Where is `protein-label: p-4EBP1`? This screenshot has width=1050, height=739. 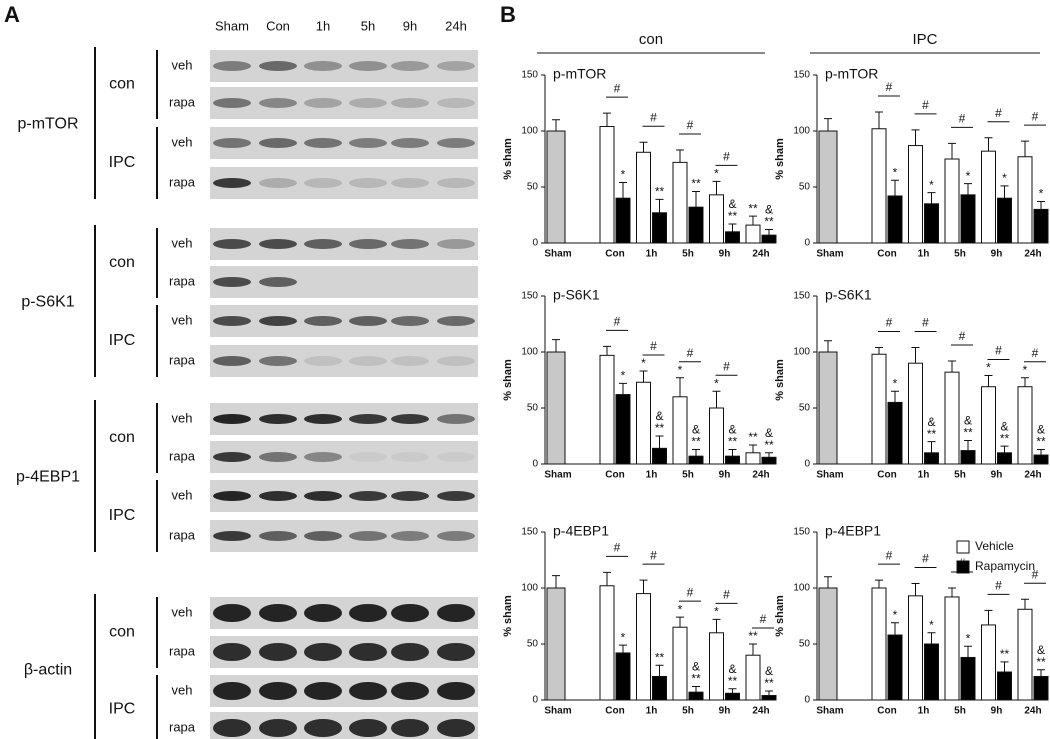 protein-label: p-4EBP1 is located at coordinates (48, 477).